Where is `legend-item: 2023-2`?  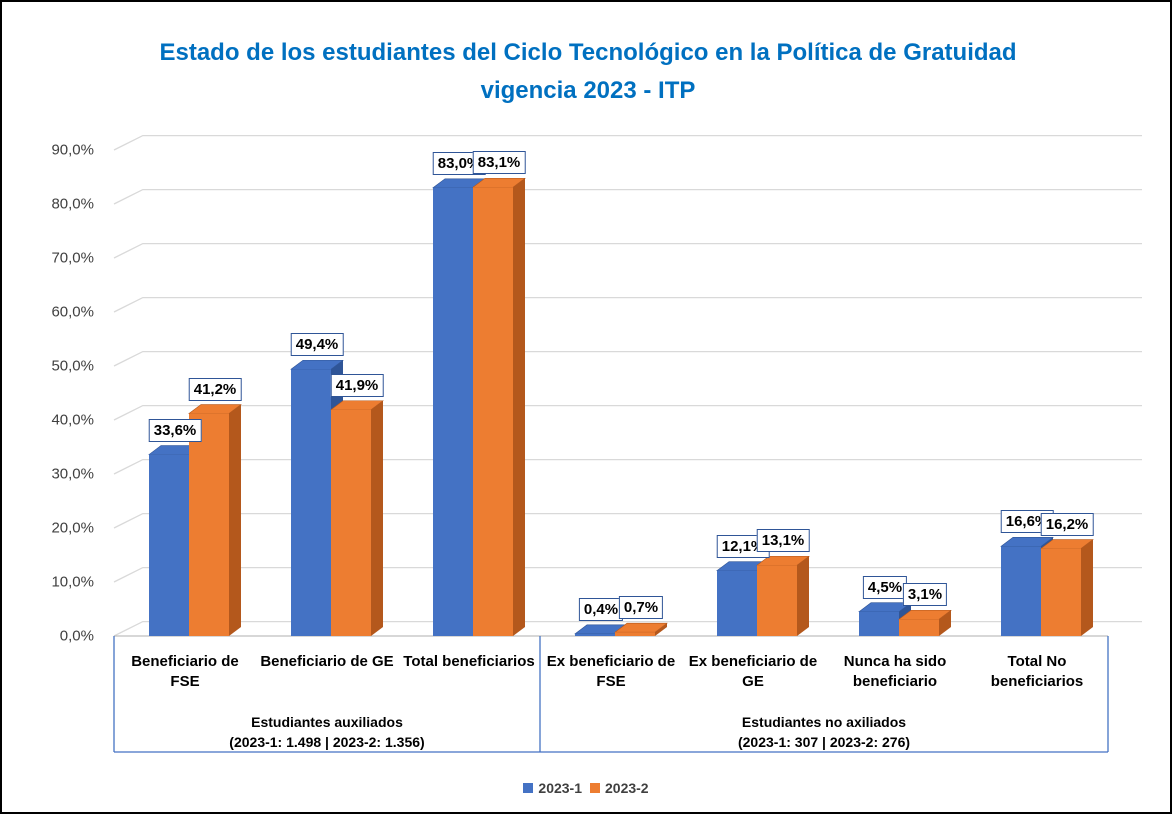
legend-item: 2023-2 is located at coordinates (619, 788).